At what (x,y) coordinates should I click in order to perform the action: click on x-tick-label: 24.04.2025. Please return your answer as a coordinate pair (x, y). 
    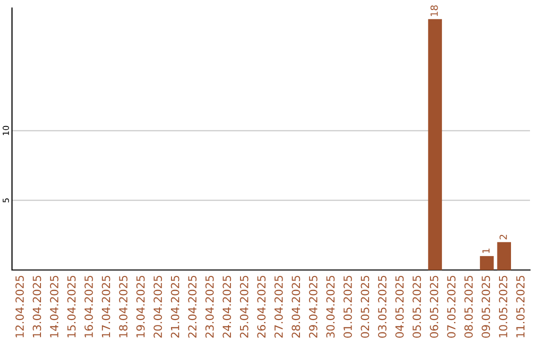
    Looking at the image, I should click on (227, 307).